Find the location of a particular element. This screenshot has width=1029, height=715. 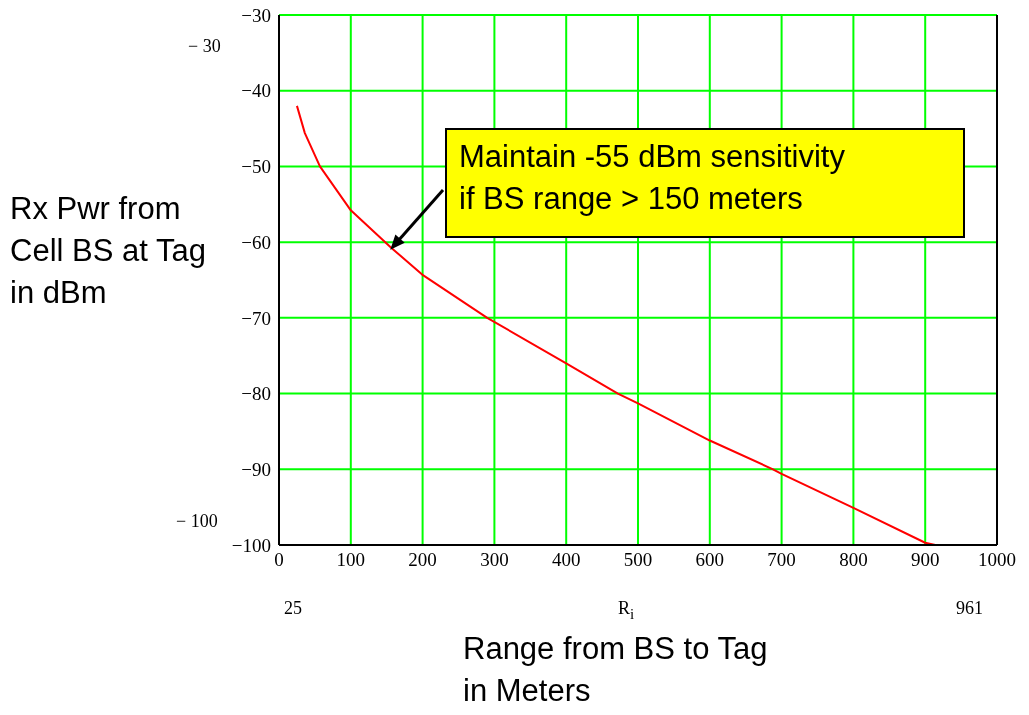

x-tick-label: 300 is located at coordinates (494, 560).